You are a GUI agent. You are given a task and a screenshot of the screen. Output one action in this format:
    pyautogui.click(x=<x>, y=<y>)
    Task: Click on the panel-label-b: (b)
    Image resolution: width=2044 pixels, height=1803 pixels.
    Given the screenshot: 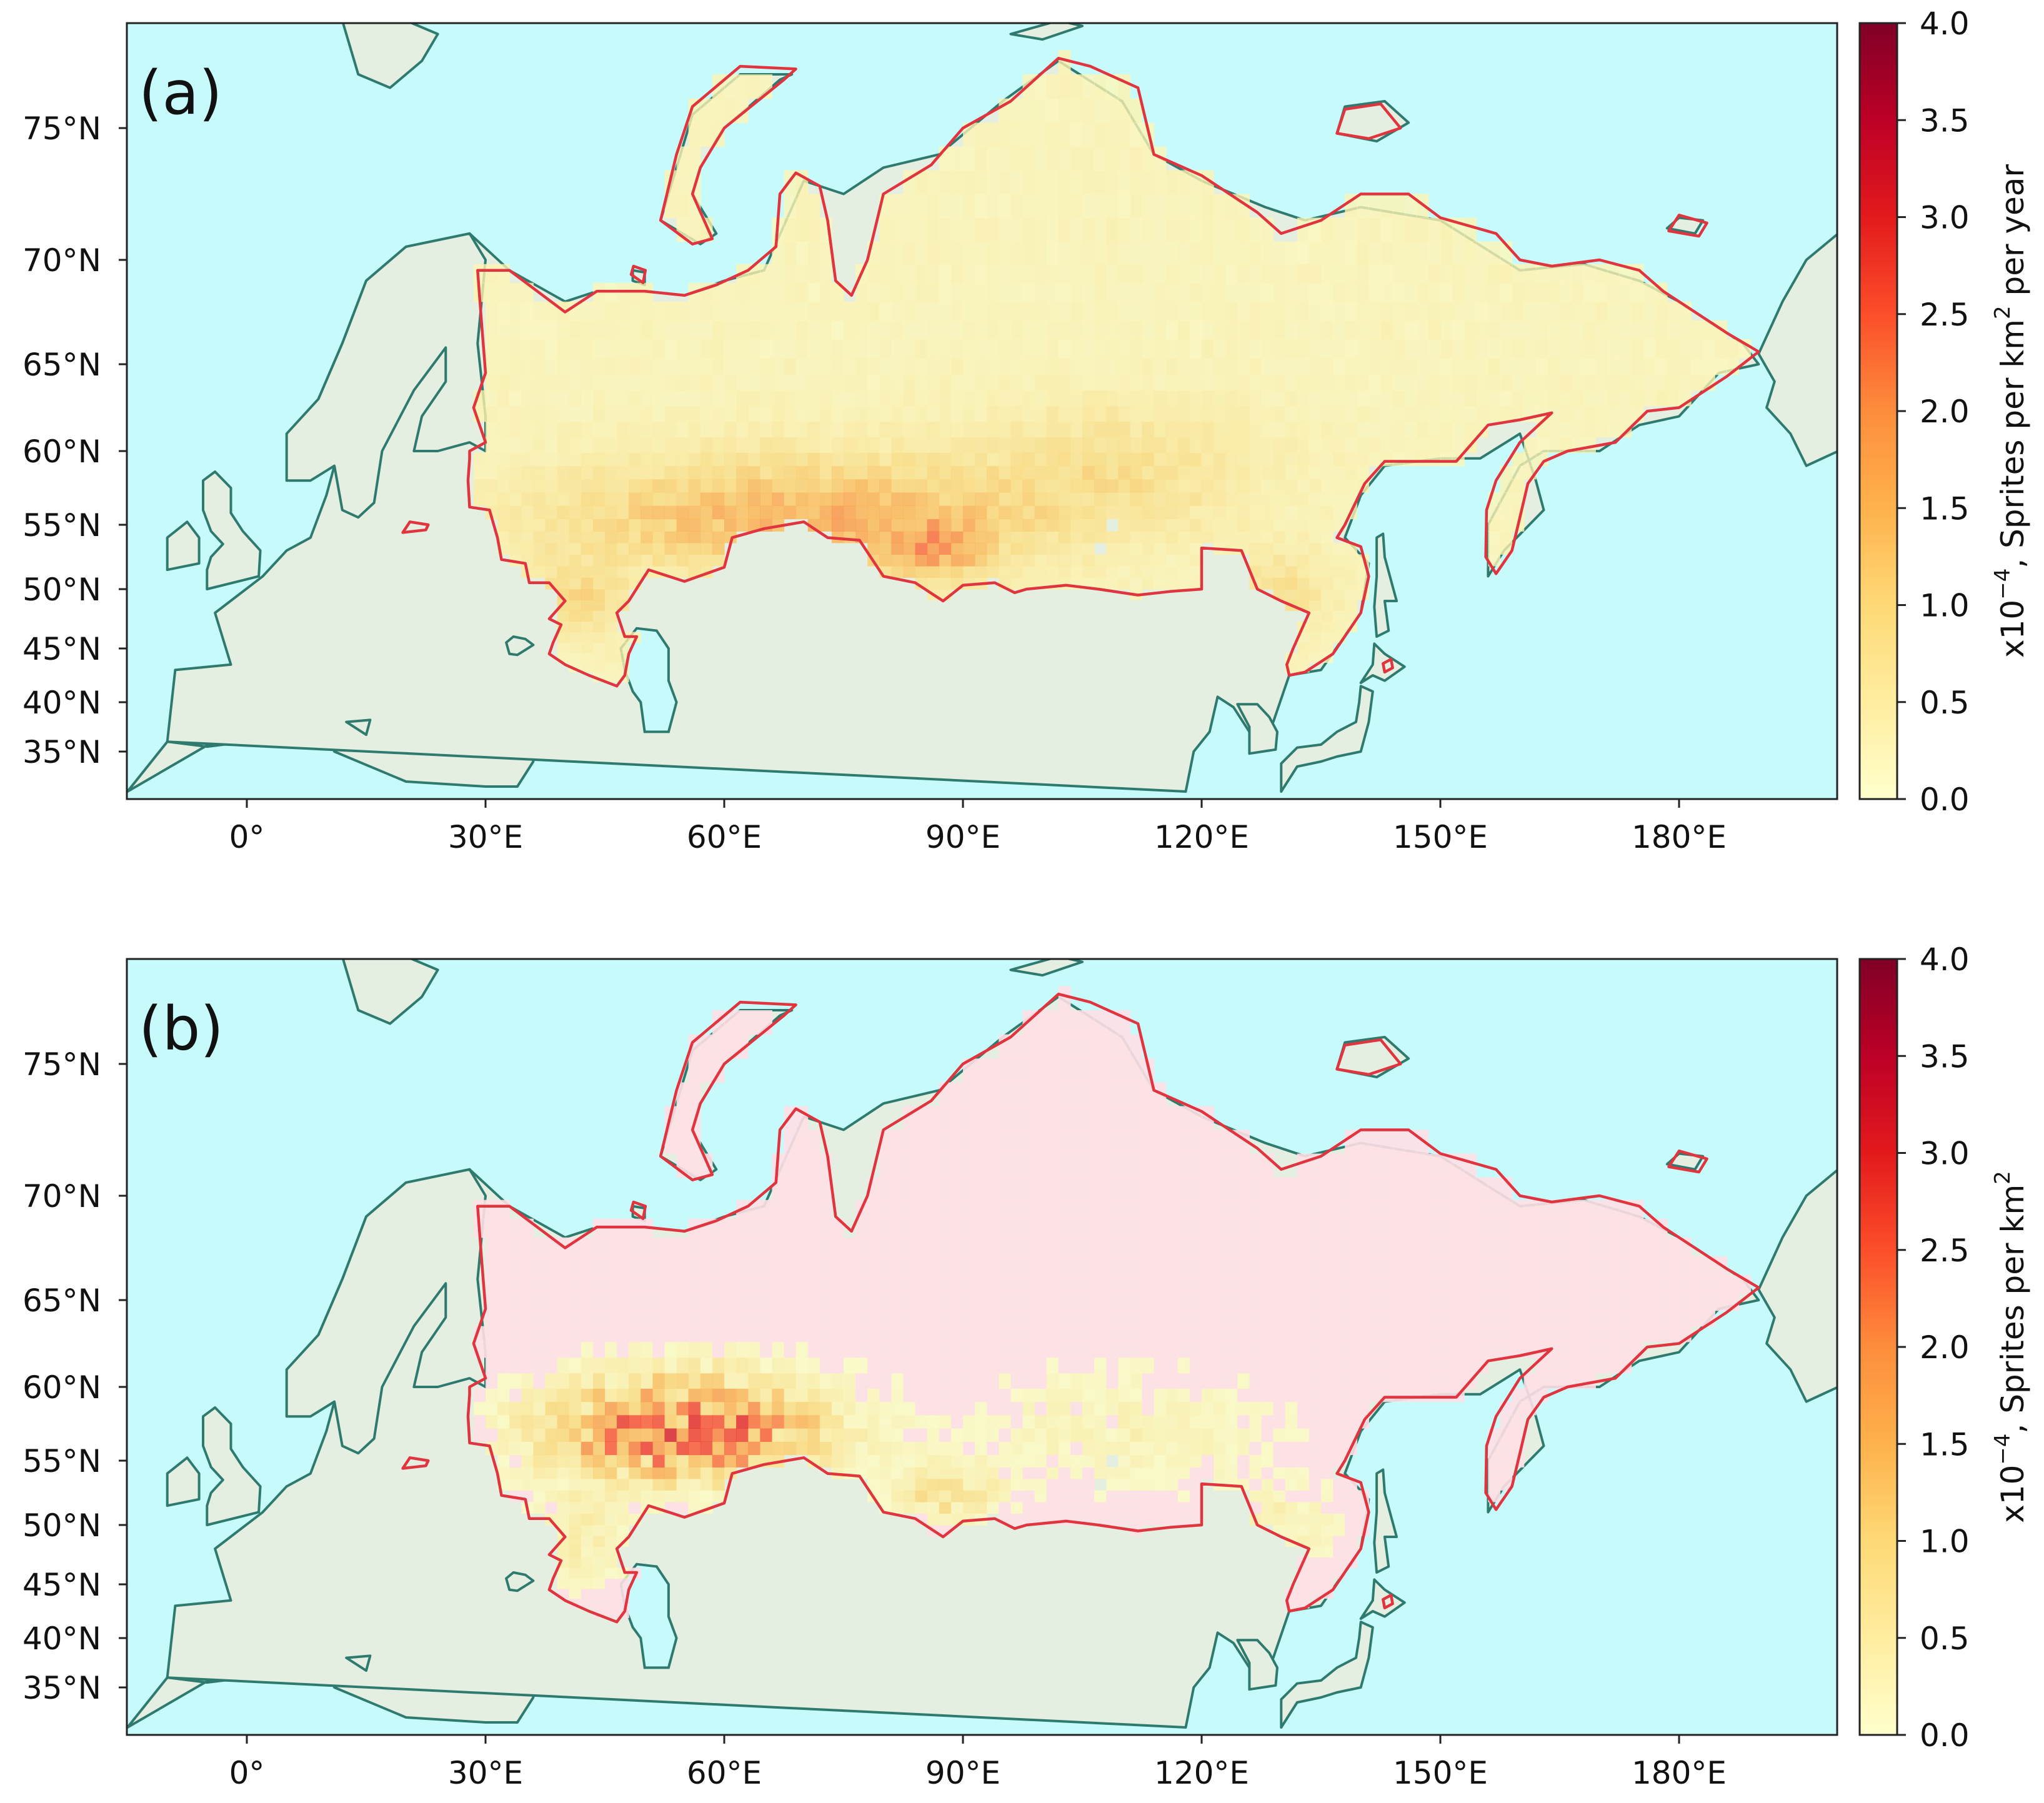 What is the action you would take?
    pyautogui.click(x=181, y=1029)
    